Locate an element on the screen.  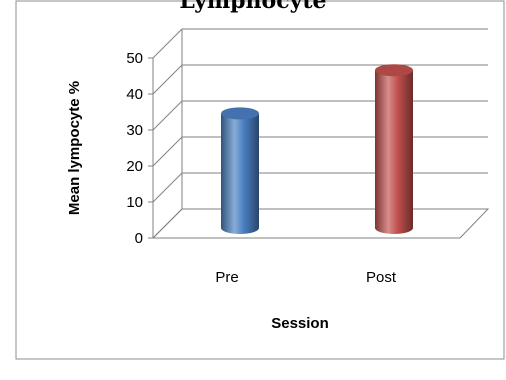
y-tick-label: 30 is located at coordinates (134, 130).